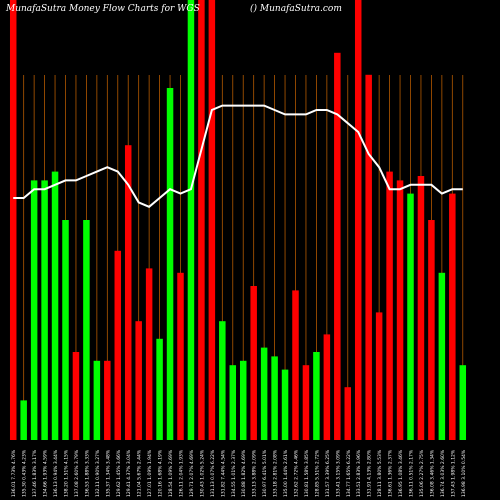  I want to click on chart-title: MunafaSutra Money Flow Charts for WGS, so click(102, 9).